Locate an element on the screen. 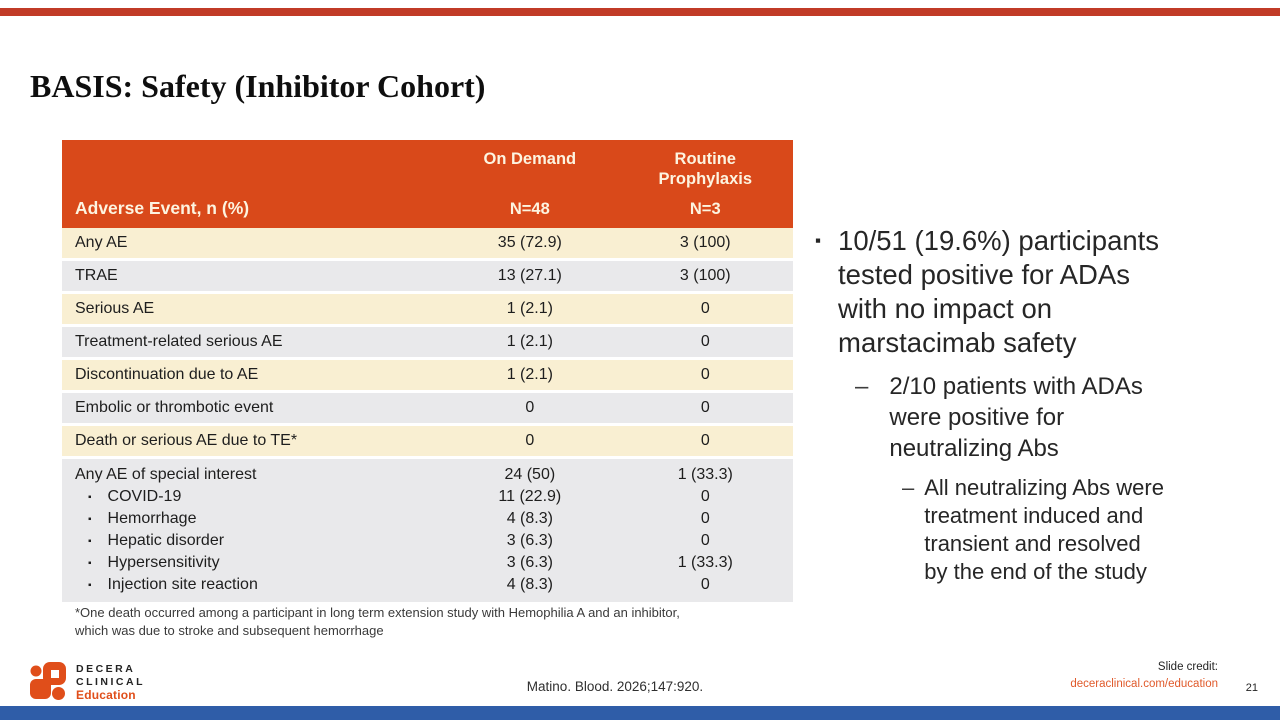  row-value-on-demand: 35 (72.9) is located at coordinates (529, 242).